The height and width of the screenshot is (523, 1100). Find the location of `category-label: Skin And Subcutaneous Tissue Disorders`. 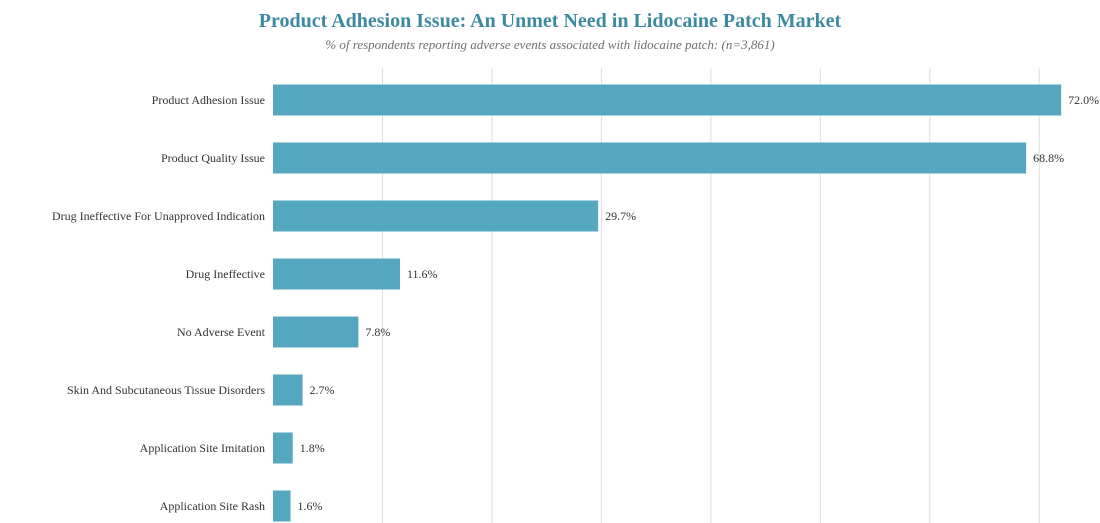

category-label: Skin And Subcutaneous Tissue Disorders is located at coordinates (166, 390).